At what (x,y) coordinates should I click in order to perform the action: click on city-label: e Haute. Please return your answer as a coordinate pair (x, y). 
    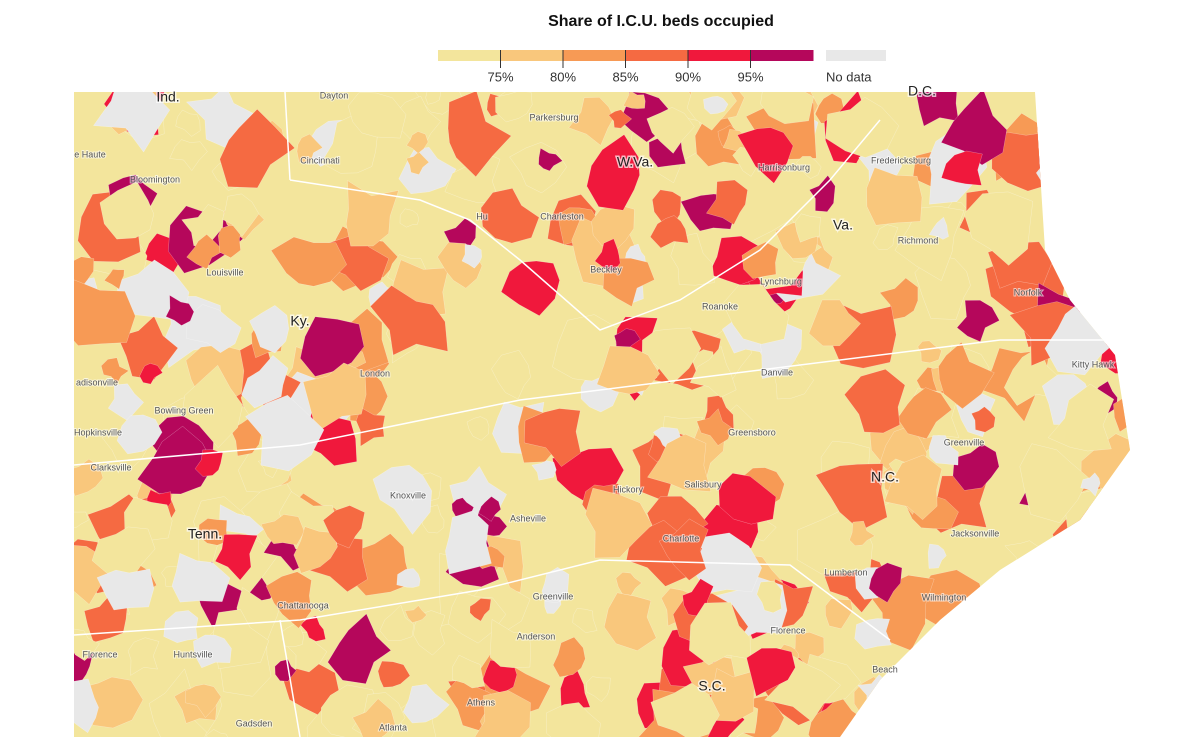
    Looking at the image, I should click on (90, 154).